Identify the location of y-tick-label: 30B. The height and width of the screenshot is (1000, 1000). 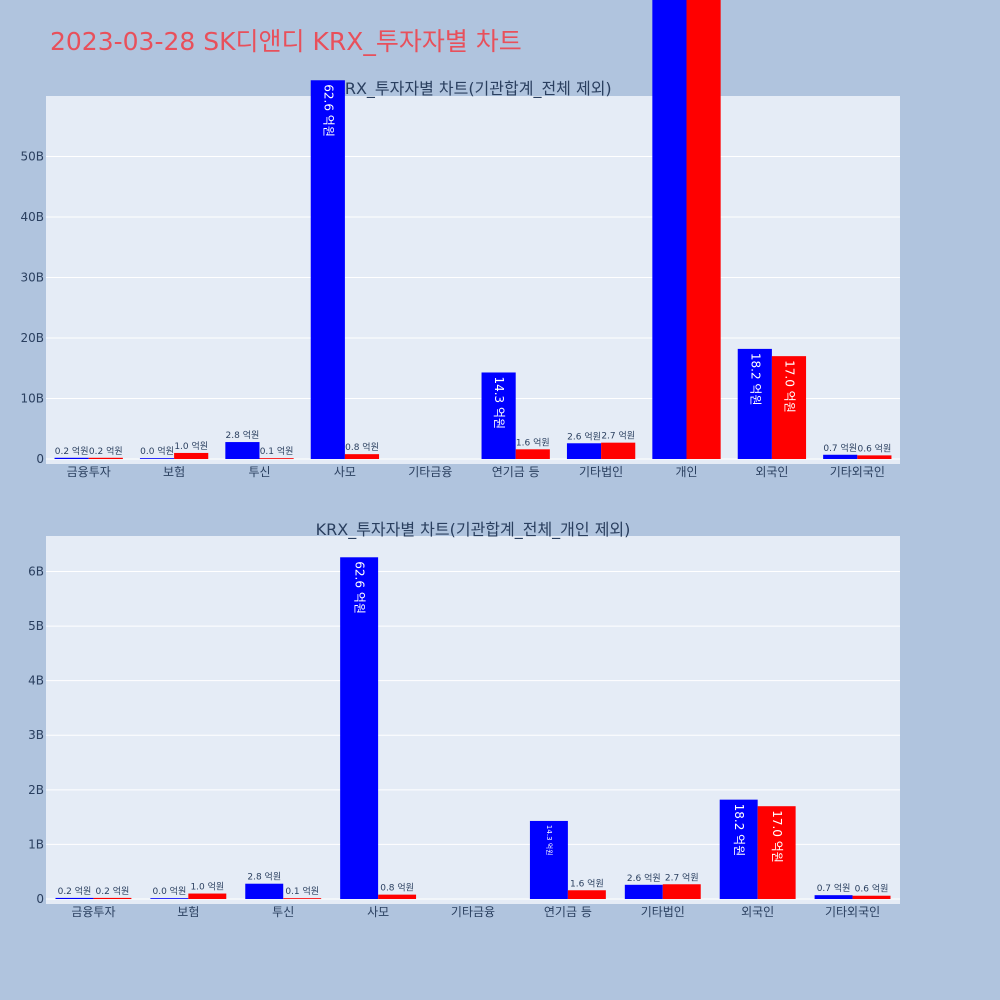
(32, 278).